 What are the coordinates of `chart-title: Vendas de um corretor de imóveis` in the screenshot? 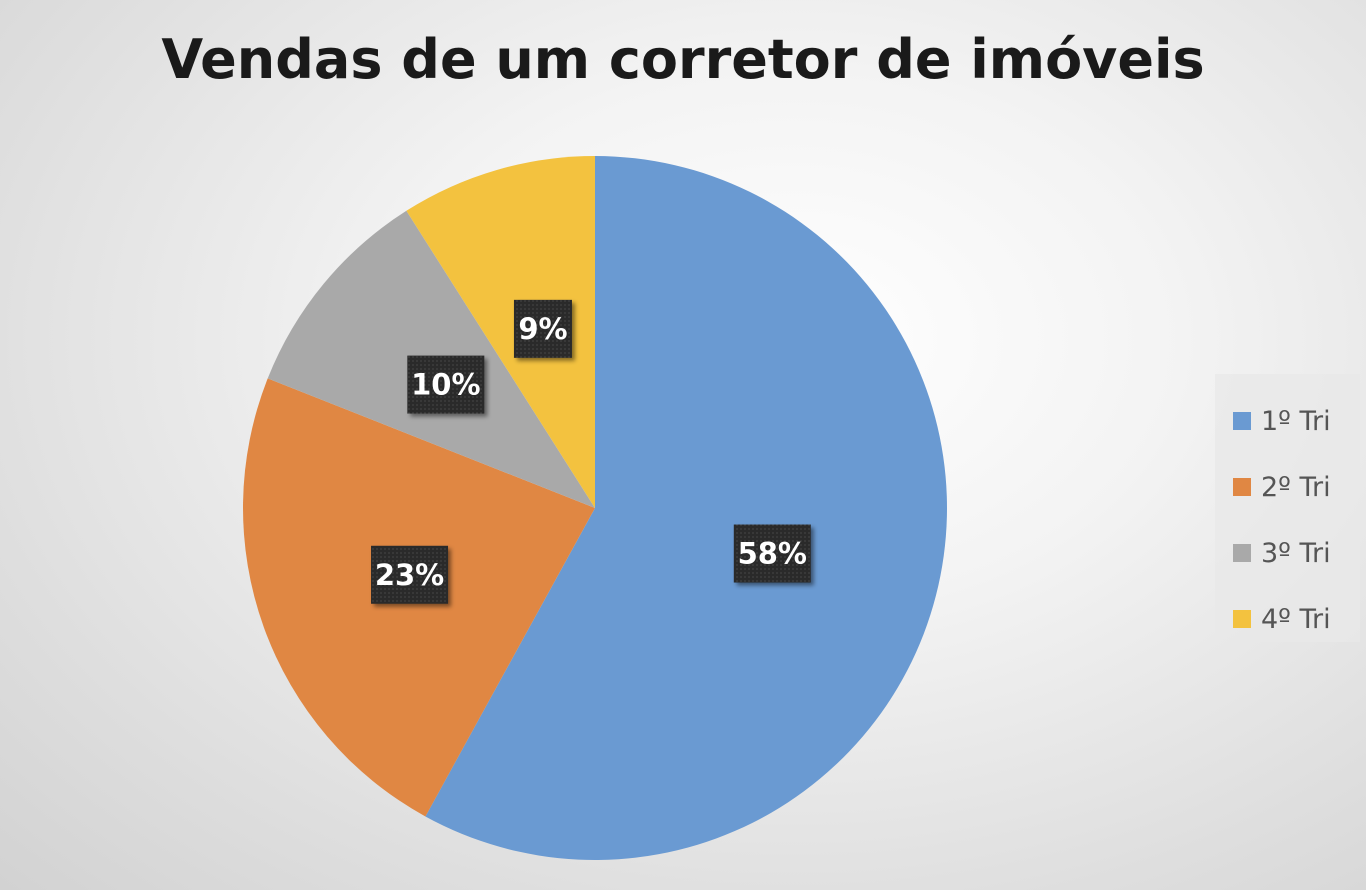 It's located at (683, 59).